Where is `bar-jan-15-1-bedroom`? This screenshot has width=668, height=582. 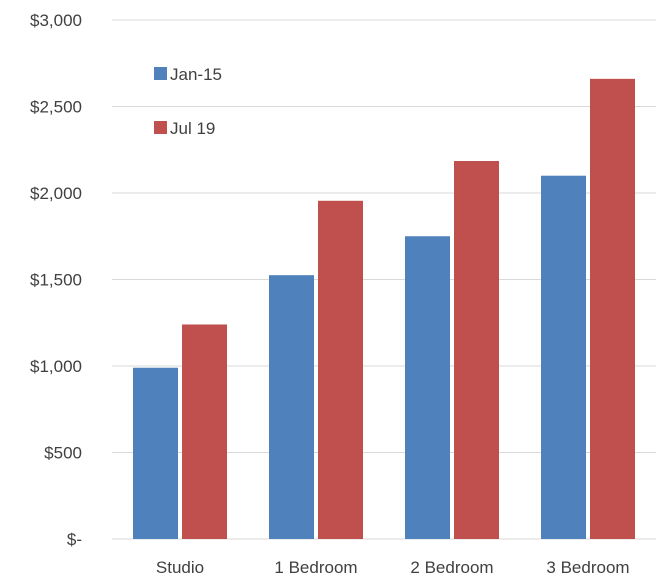 bar-jan-15-1-bedroom is located at coordinates (291, 407).